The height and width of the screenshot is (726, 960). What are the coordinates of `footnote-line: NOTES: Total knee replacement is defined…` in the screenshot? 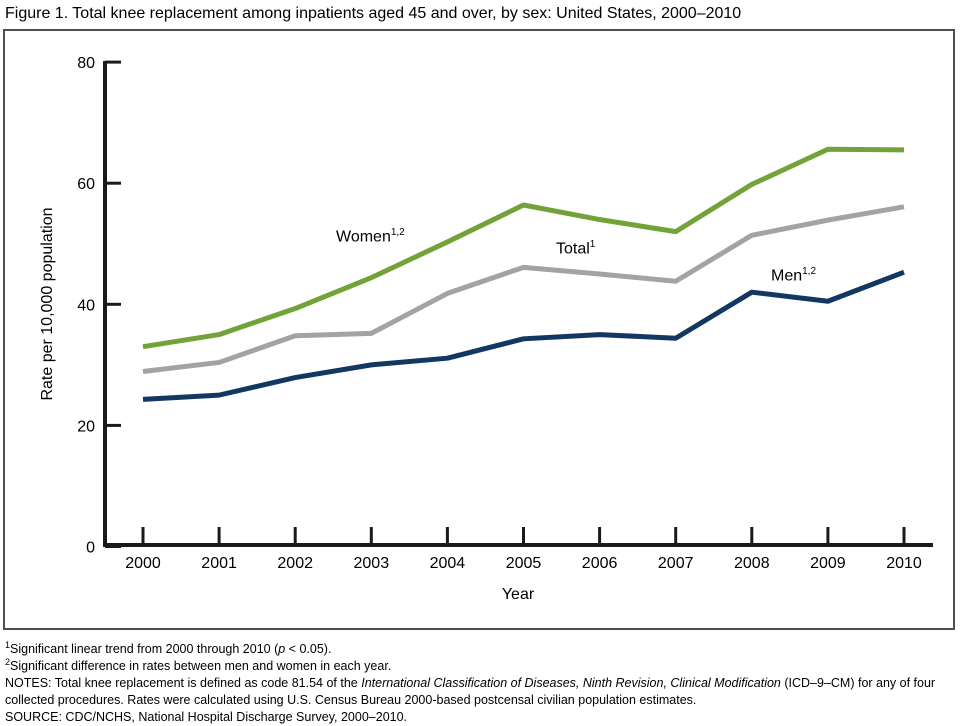 It's located at (470, 691).